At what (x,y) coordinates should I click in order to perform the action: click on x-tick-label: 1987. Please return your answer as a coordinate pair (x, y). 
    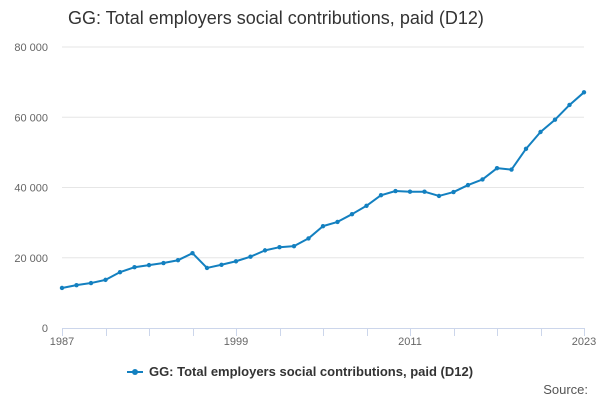
    Looking at the image, I should click on (62, 342).